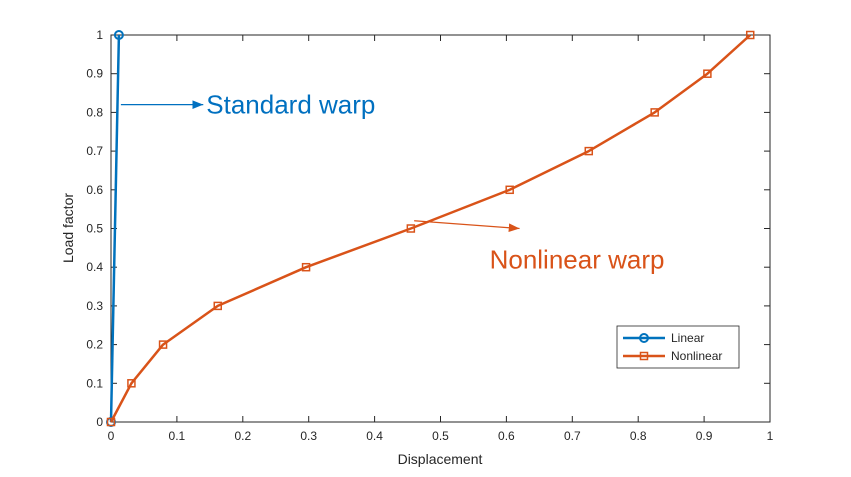 The width and height of the screenshot is (851, 477). Describe the element at coordinates (572, 436) in the screenshot. I see `x-tick-label: 0.7` at that location.